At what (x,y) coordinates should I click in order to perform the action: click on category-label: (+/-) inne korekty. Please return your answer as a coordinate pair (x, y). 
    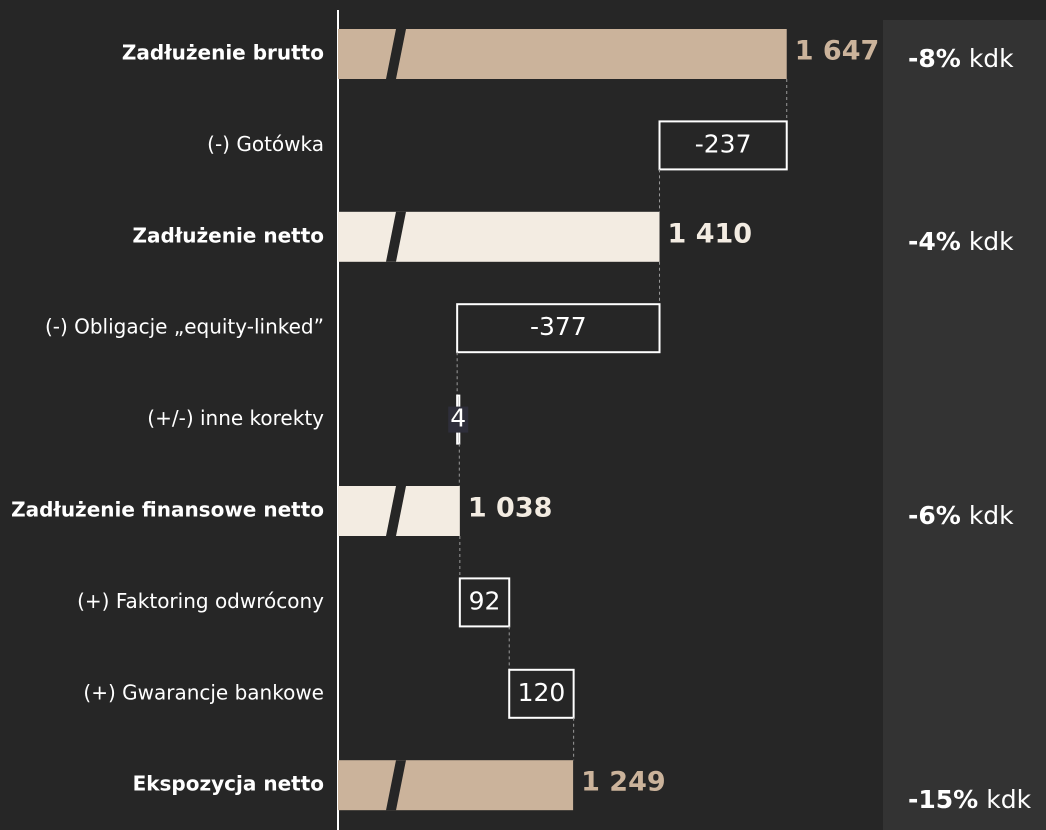
    Looking at the image, I should click on (235, 418).